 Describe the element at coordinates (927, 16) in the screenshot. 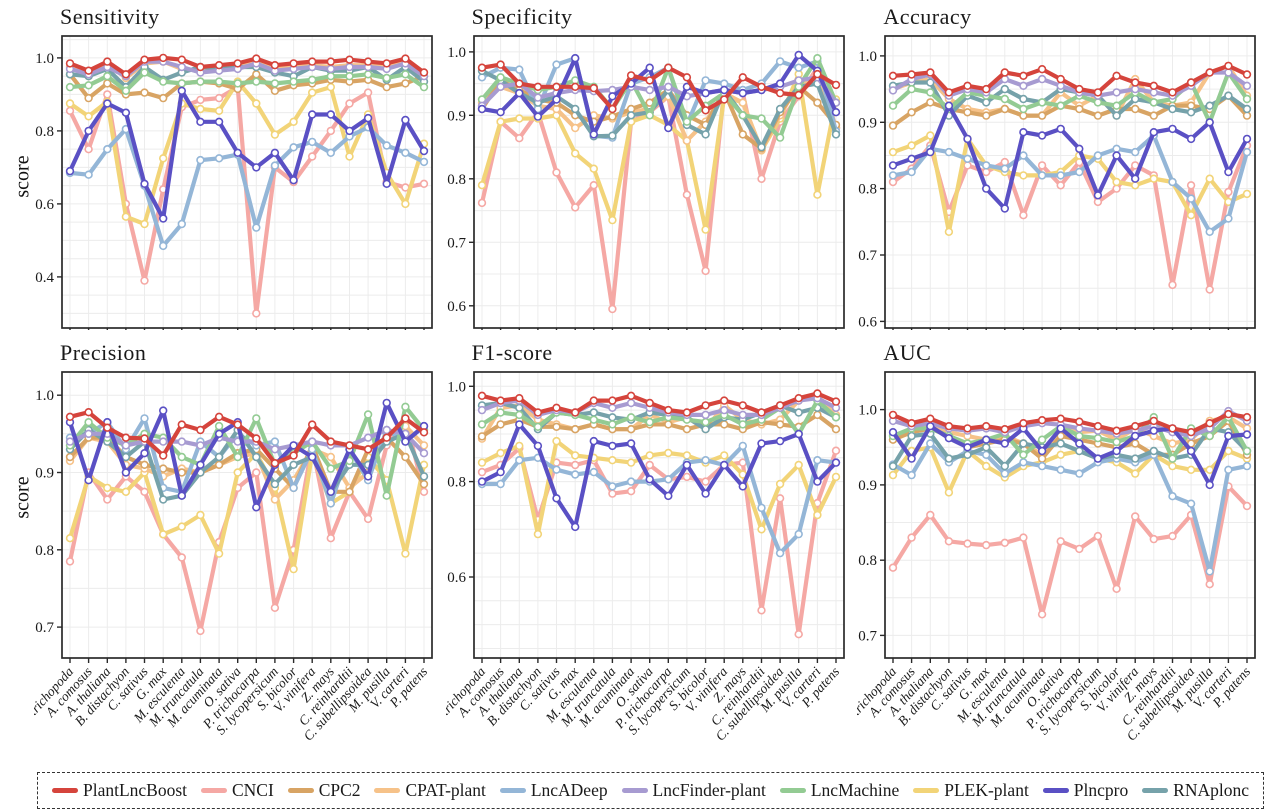

I see `chart-title-accuracy: Accuracy` at that location.